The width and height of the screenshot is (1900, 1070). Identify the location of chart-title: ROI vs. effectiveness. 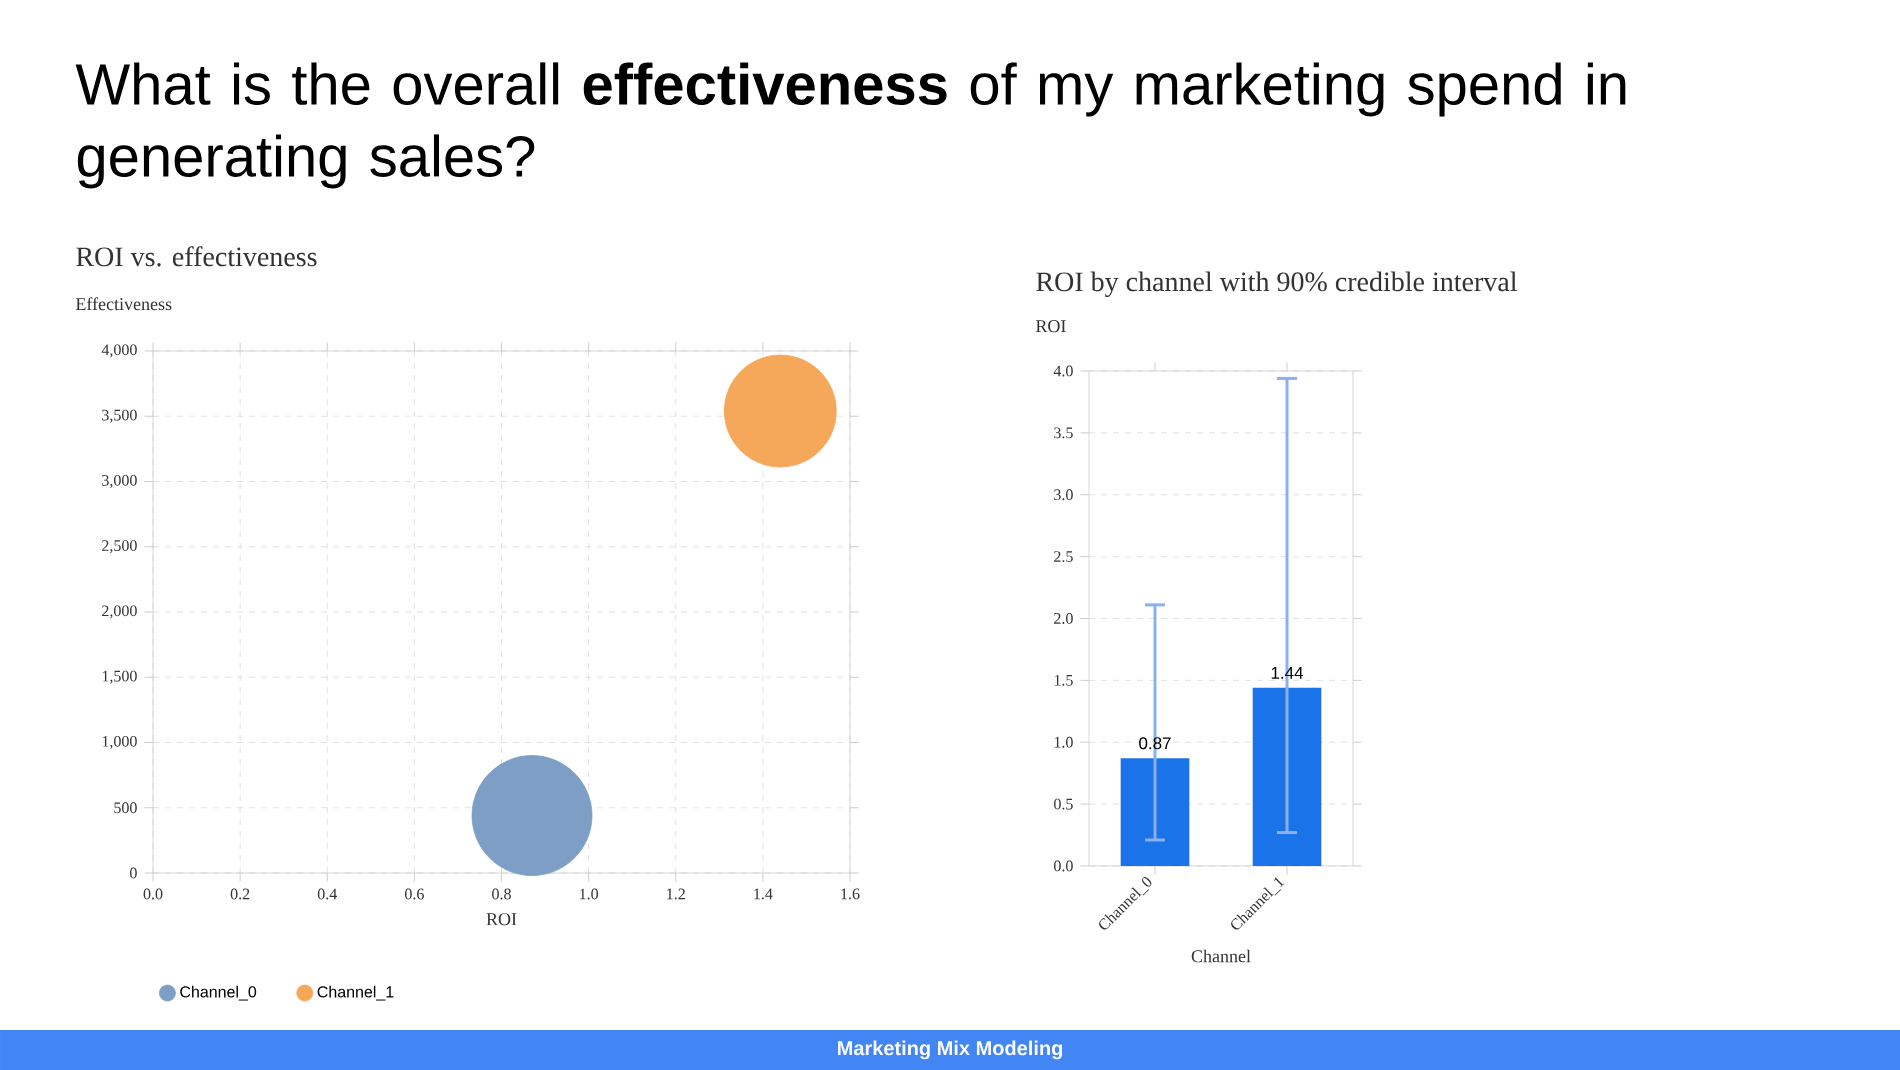
(196, 256).